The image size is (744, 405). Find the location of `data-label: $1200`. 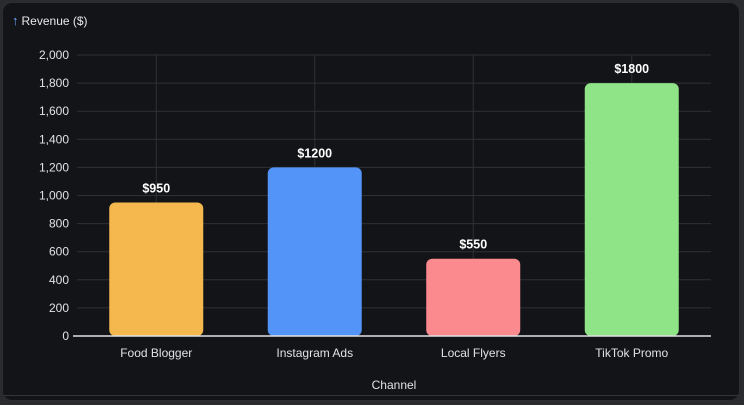

data-label: $1200 is located at coordinates (314, 153).